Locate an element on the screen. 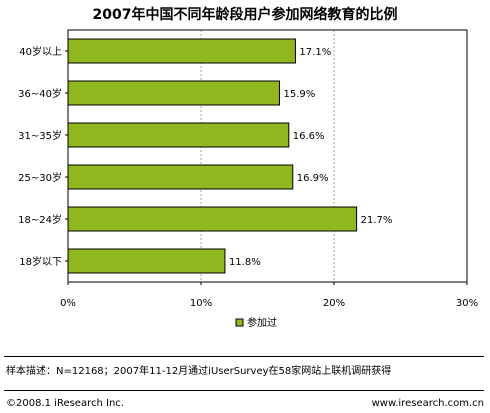  website-link: www.iresearch.com.cn is located at coordinates (427, 403).